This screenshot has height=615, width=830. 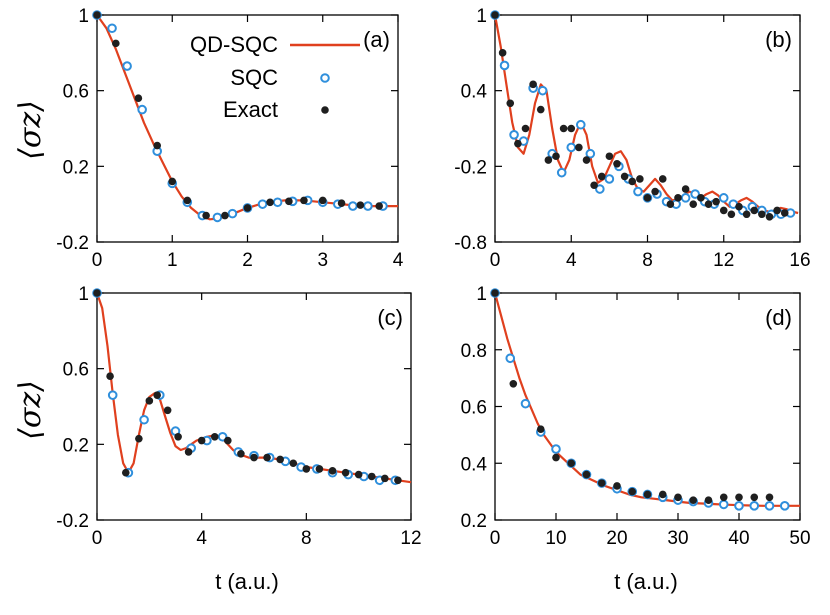 I want to click on x-tick-label: 40, so click(x=738, y=538).